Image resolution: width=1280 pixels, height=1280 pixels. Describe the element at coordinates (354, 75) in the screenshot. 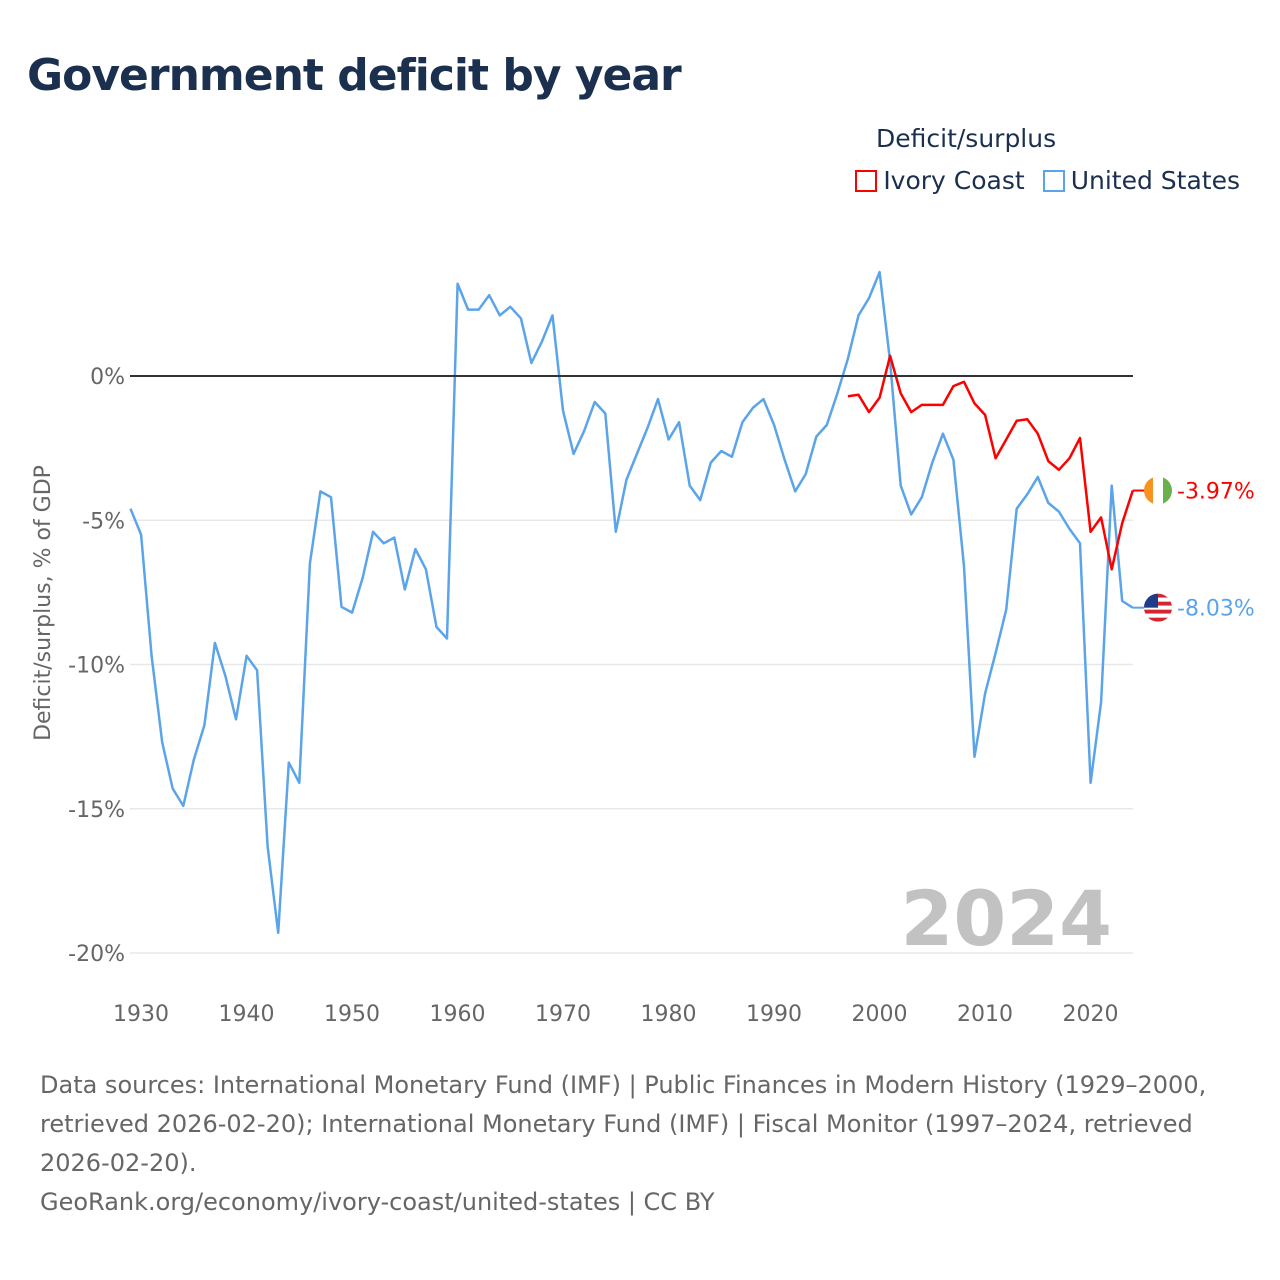

I see `chart-title: Government deficit by year` at that location.